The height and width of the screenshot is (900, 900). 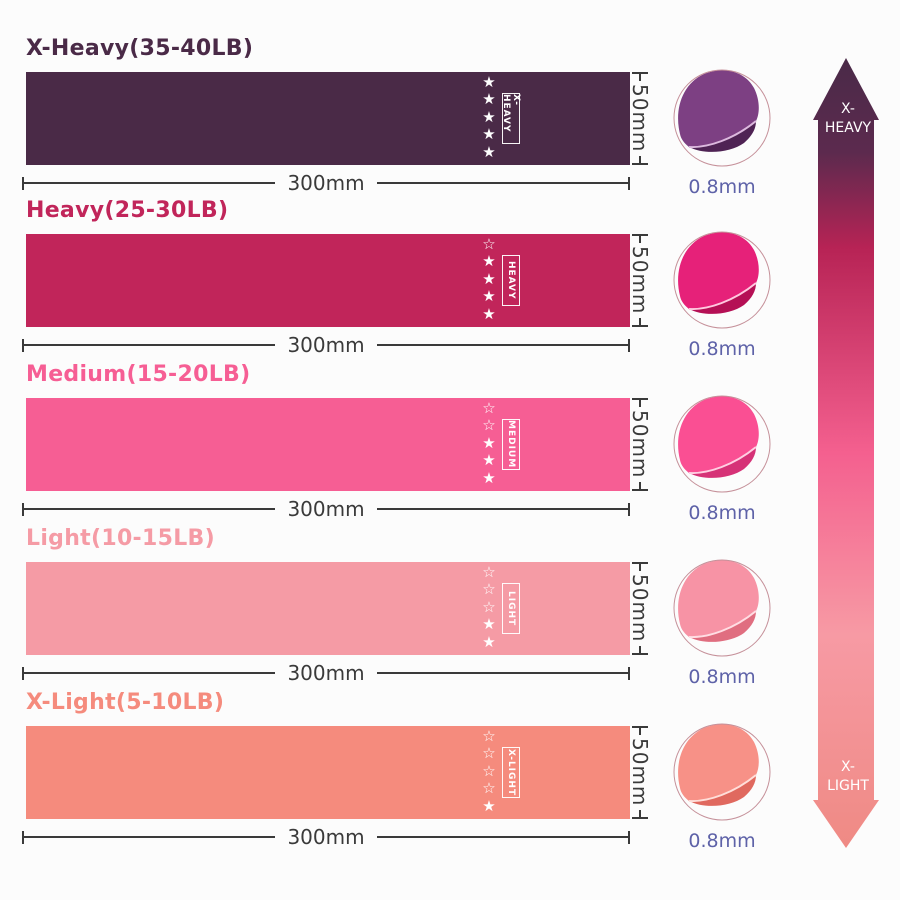 I want to click on band-level-tag: LIGHT, so click(x=511, y=608).